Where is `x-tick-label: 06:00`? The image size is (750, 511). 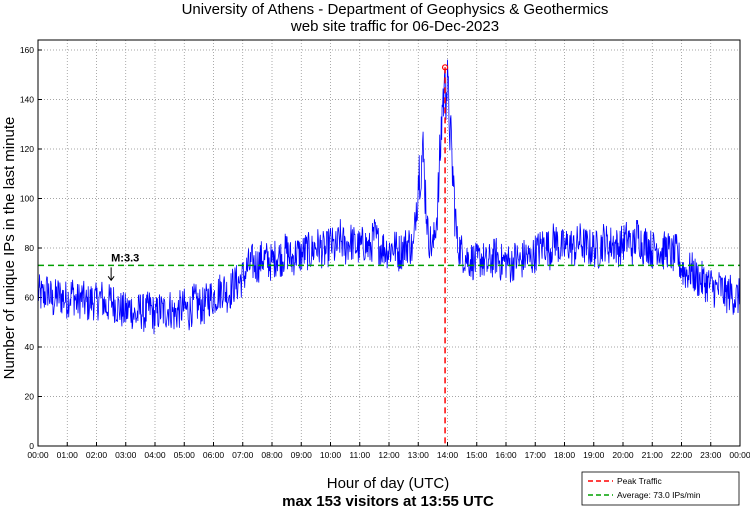
x-tick-label: 06:00 is located at coordinates (214, 455).